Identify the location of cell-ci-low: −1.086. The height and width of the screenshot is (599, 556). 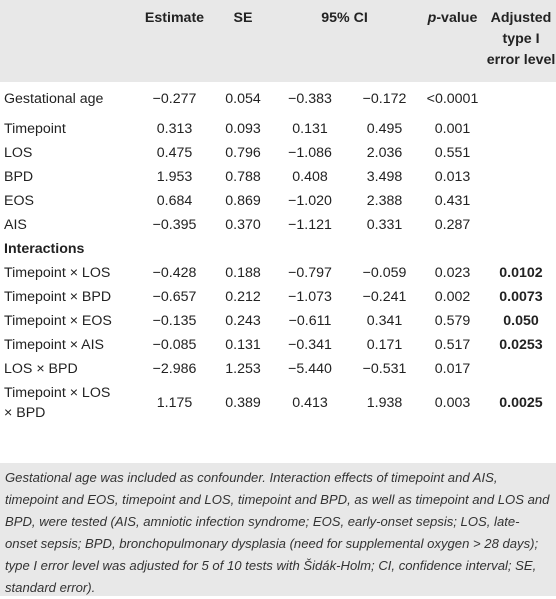
(310, 152).